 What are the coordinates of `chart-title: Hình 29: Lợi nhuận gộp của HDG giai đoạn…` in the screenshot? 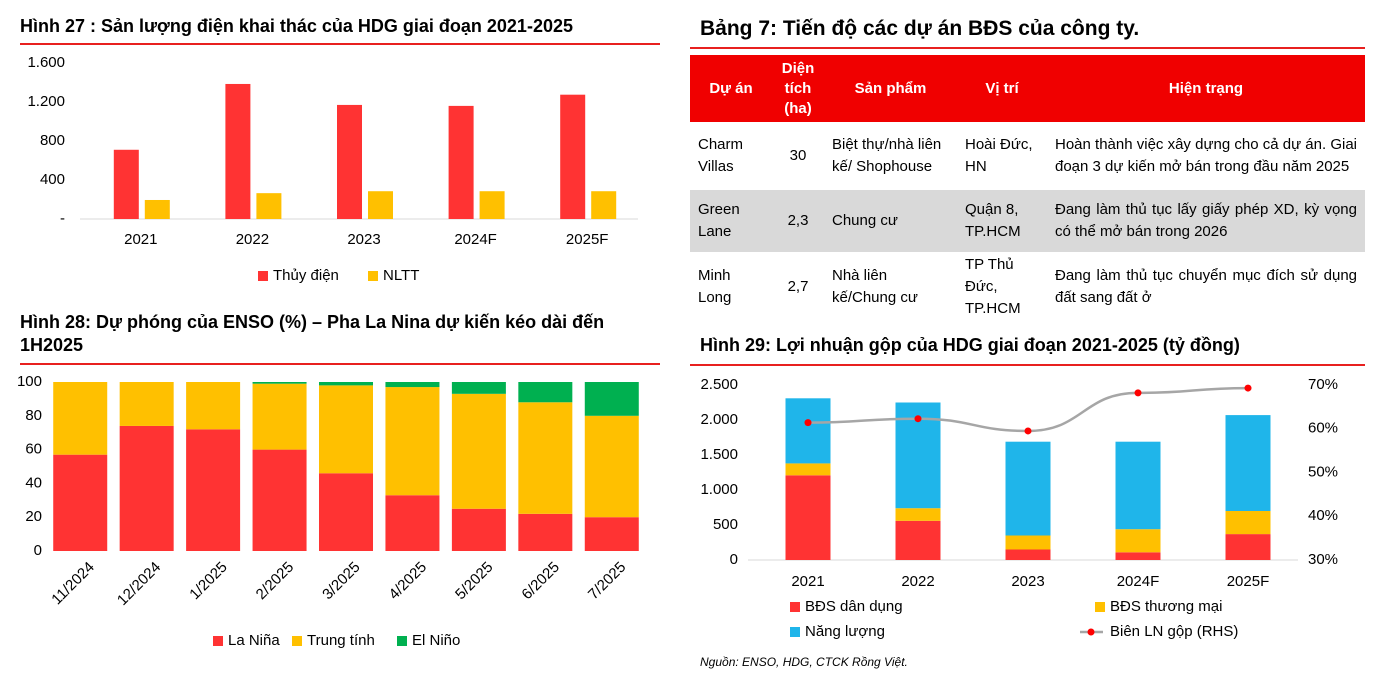 It's located at (970, 345).